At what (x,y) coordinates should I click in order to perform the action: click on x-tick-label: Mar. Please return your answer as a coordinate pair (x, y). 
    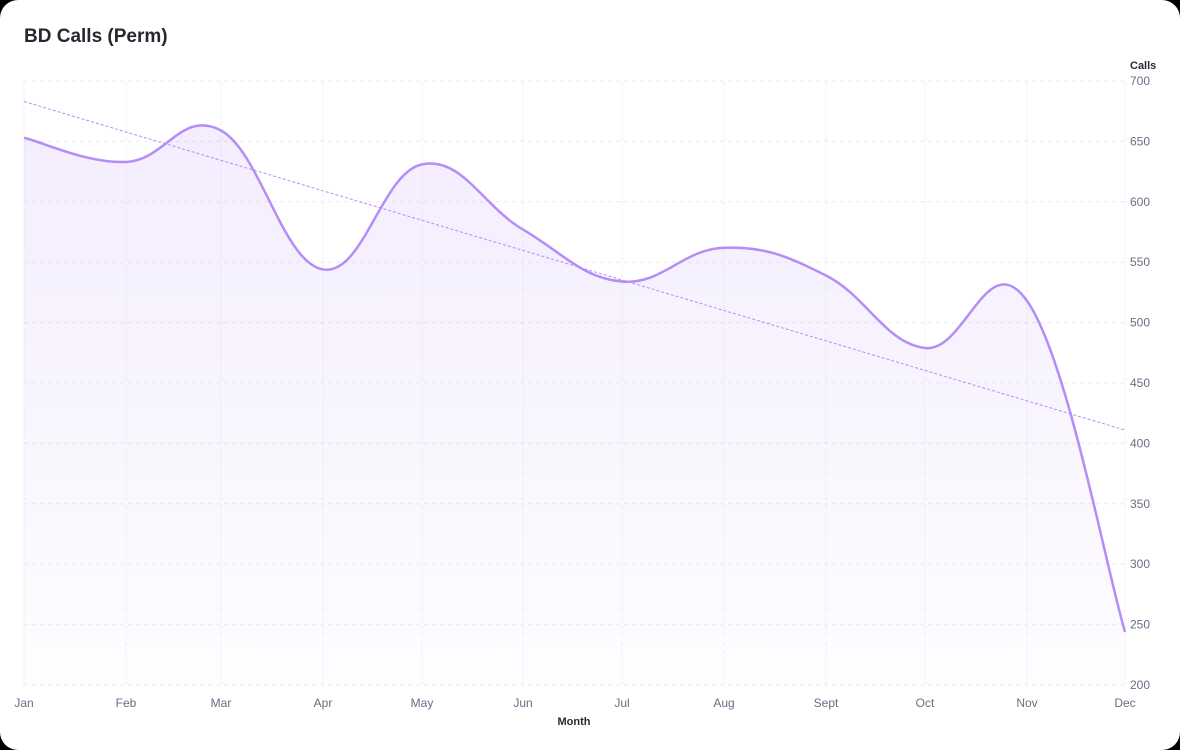
    Looking at the image, I should click on (221, 703).